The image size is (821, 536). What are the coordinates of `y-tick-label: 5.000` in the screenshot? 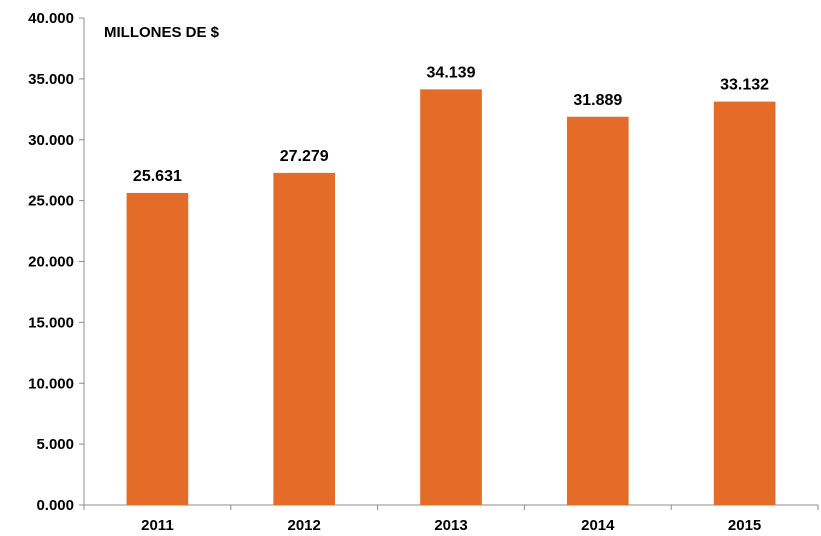 It's located at (55, 444).